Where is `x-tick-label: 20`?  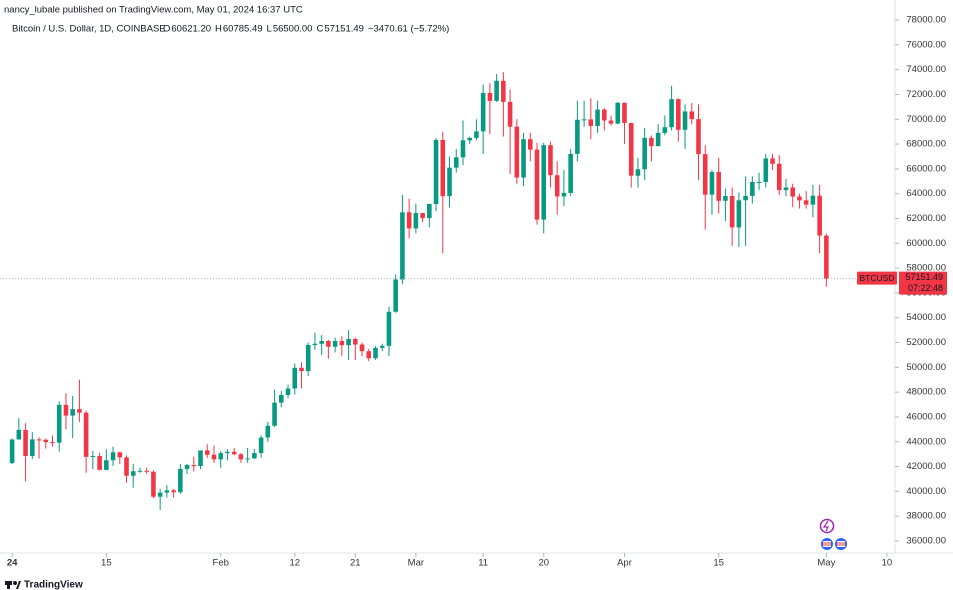 x-tick-label: 20 is located at coordinates (543, 563).